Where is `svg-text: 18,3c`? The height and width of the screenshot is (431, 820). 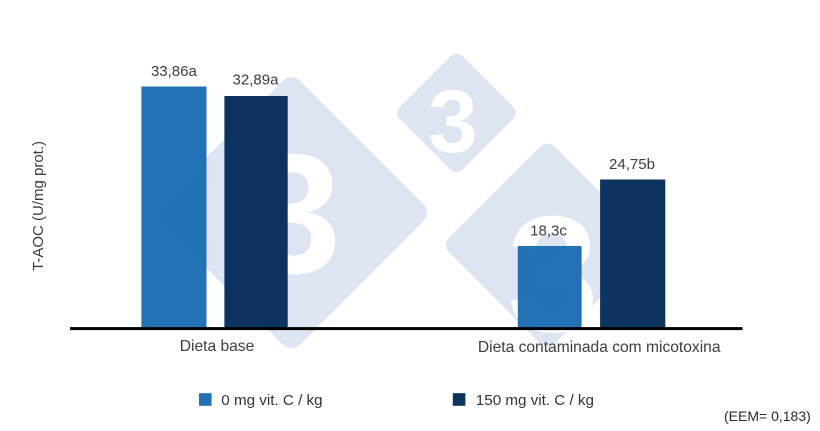
svg-text: 18,3c is located at coordinates (548, 231).